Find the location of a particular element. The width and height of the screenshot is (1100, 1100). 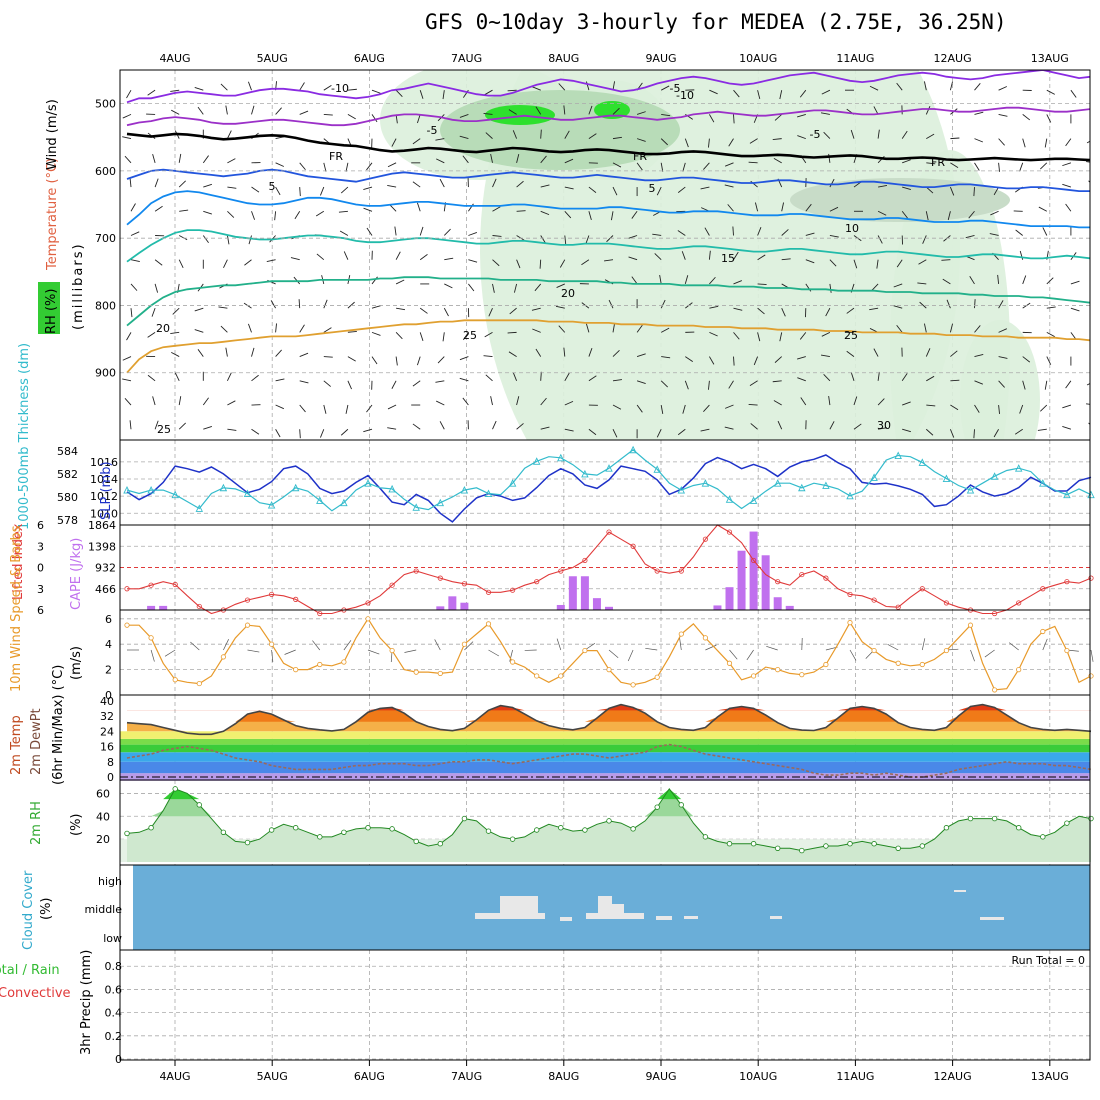

contour-label: FR is located at coordinates (336, 156).